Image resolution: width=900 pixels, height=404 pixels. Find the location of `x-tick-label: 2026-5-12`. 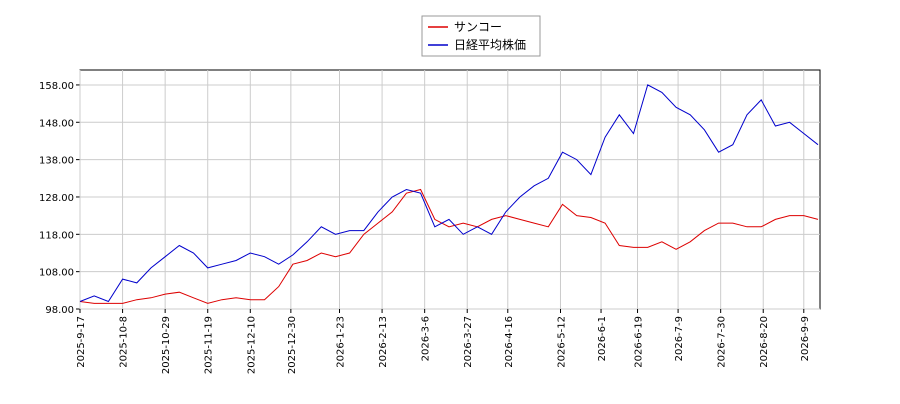

x-tick-label: 2026-5-12 is located at coordinates (561, 342).